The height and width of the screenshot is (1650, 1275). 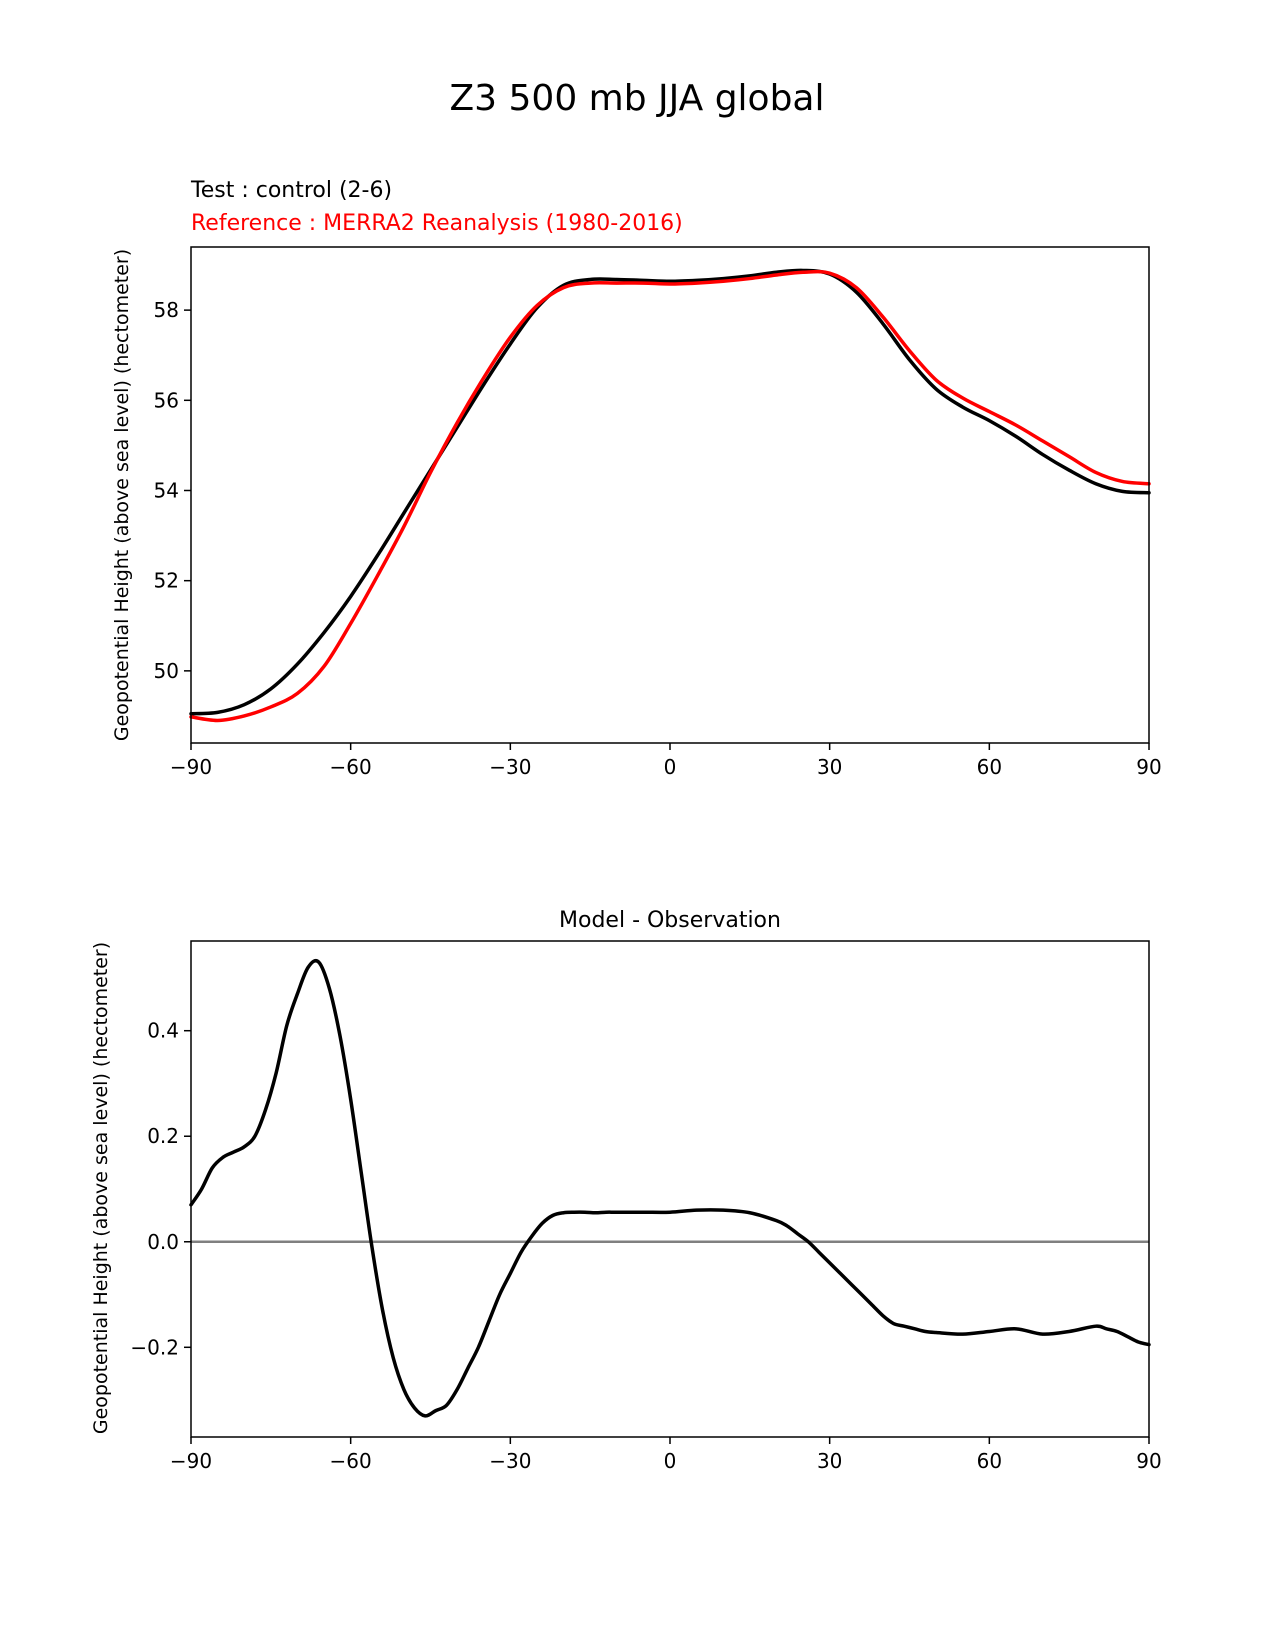 What do you see at coordinates (670, 1461) in the screenshot?
I see `bottom-chart-x-tick-label: 0` at bounding box center [670, 1461].